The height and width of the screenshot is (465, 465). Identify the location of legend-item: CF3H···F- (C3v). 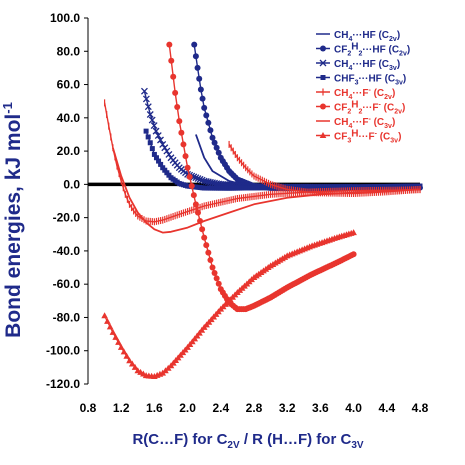
(358, 137).